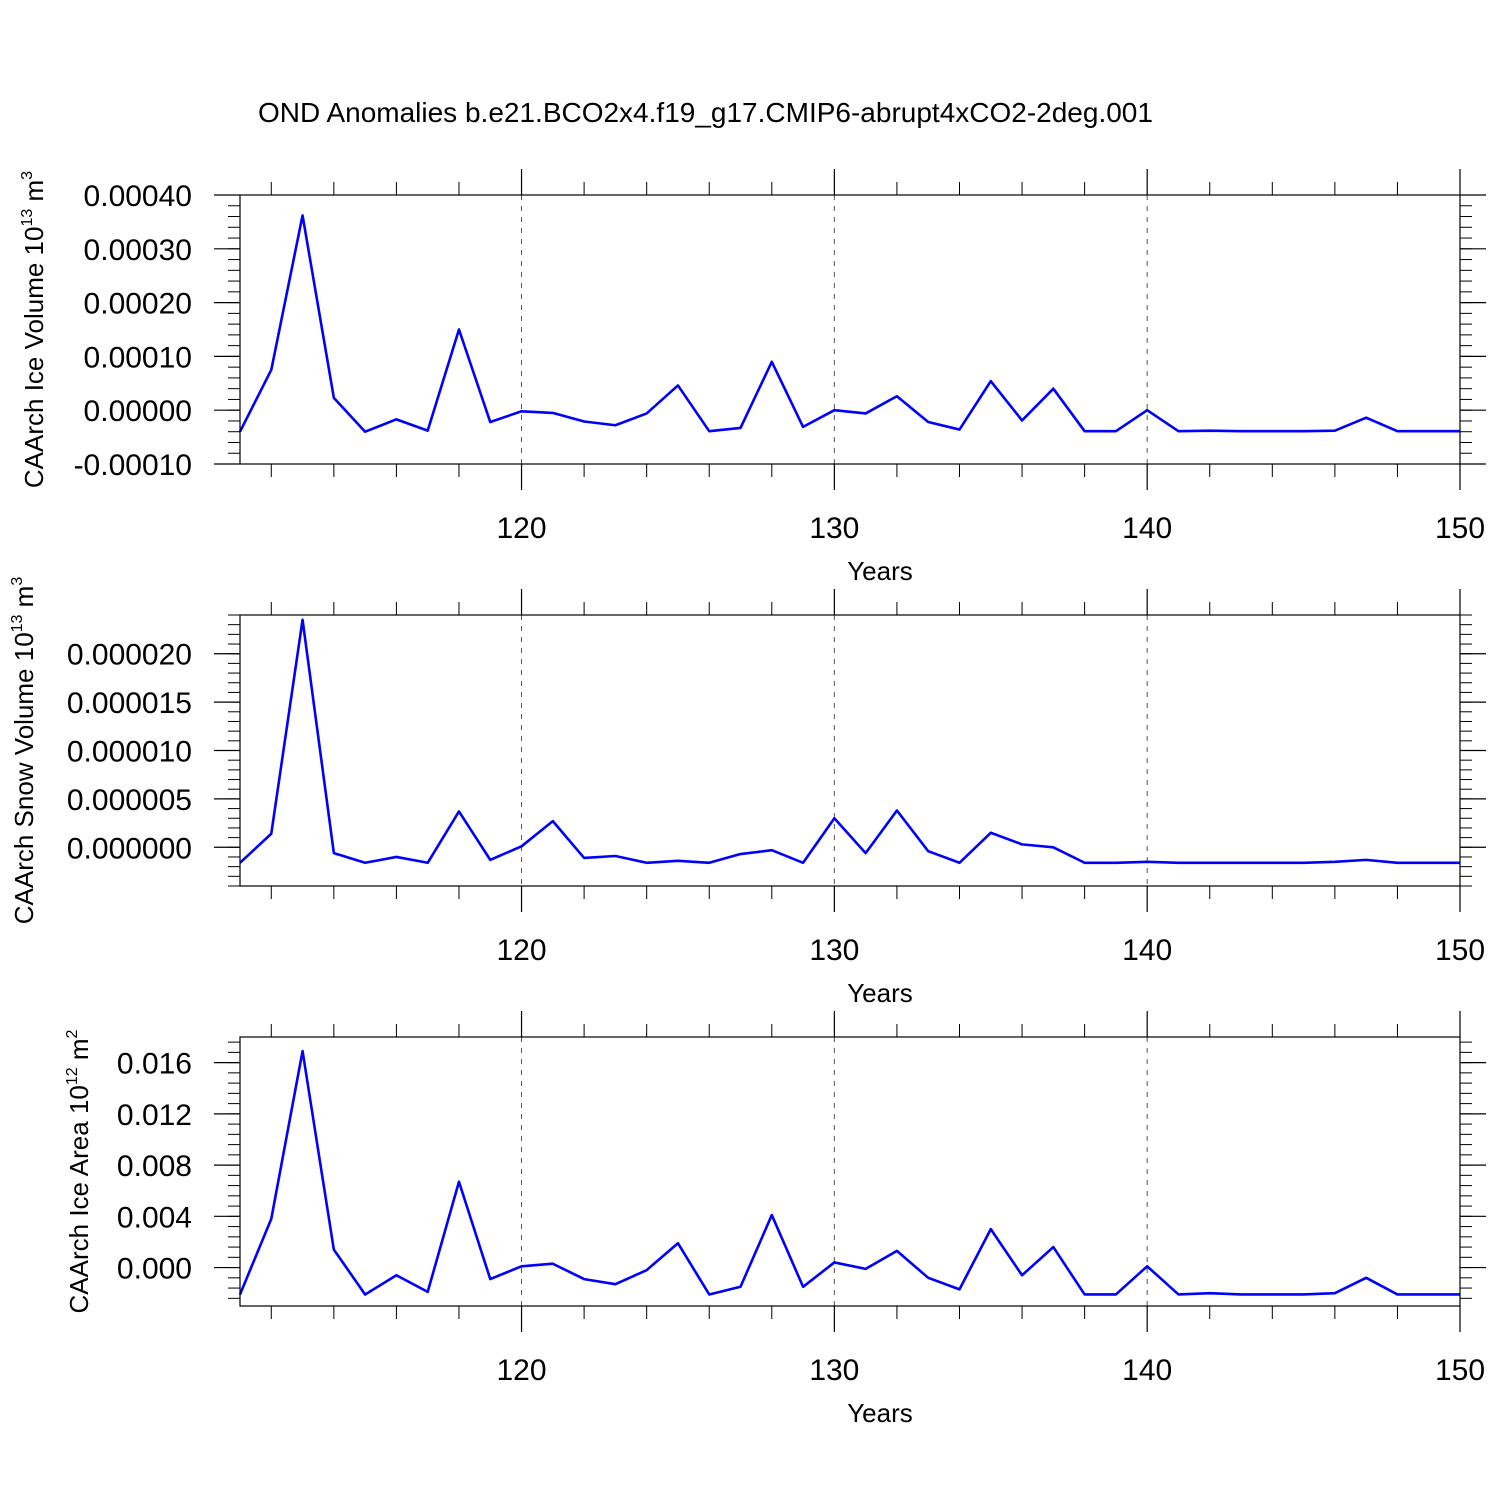 The image size is (1500, 1500). I want to click on y-axis-label: CAArch Ice Volume 1013 m3, so click(34, 329).